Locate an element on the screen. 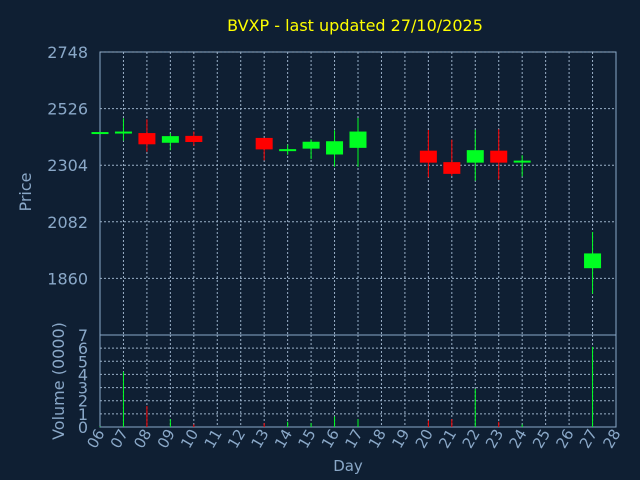  volume-tick-label: 5 is located at coordinates (83, 361).